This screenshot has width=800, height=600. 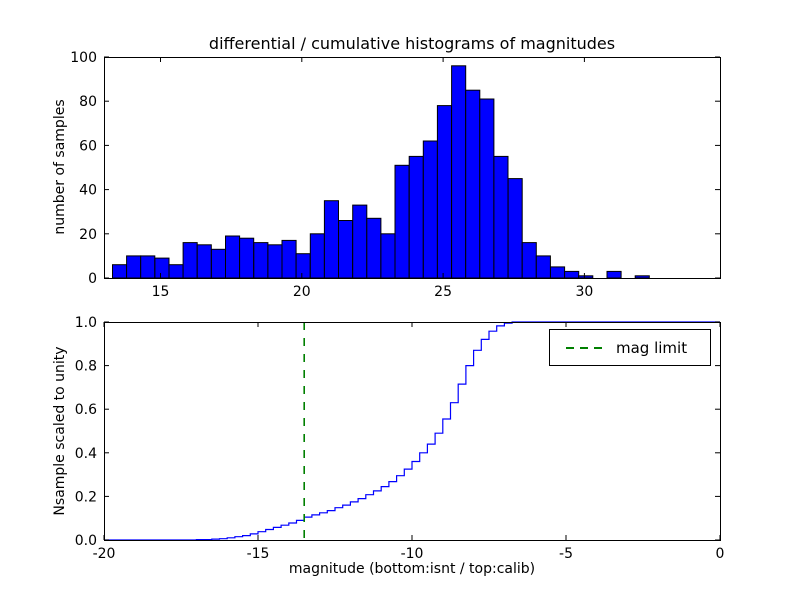 What do you see at coordinates (86, 367) in the screenshot?
I see `bottom-y-tick-label: 0.8` at bounding box center [86, 367].